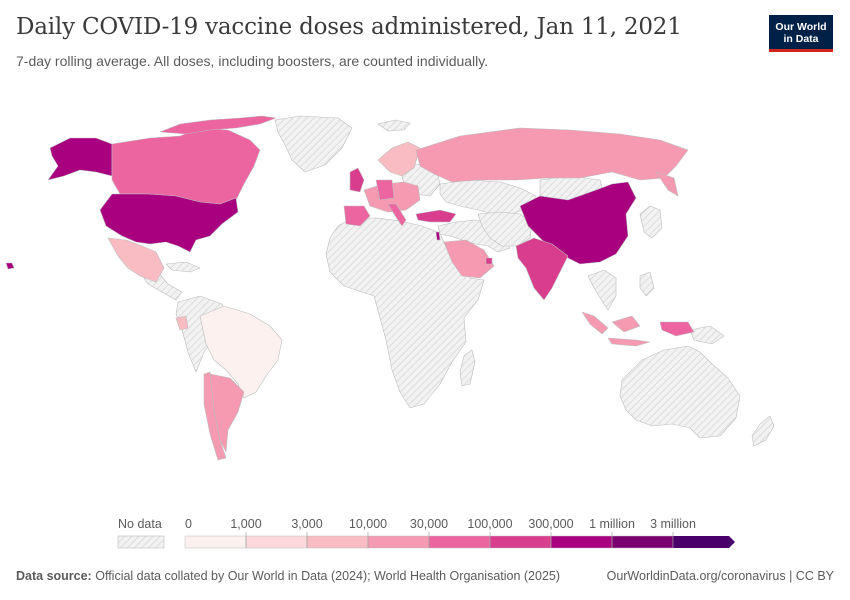 Image resolution: width=850 pixels, height=600 pixels. Describe the element at coordinates (489, 261) in the screenshot. I see `region-uae` at that location.